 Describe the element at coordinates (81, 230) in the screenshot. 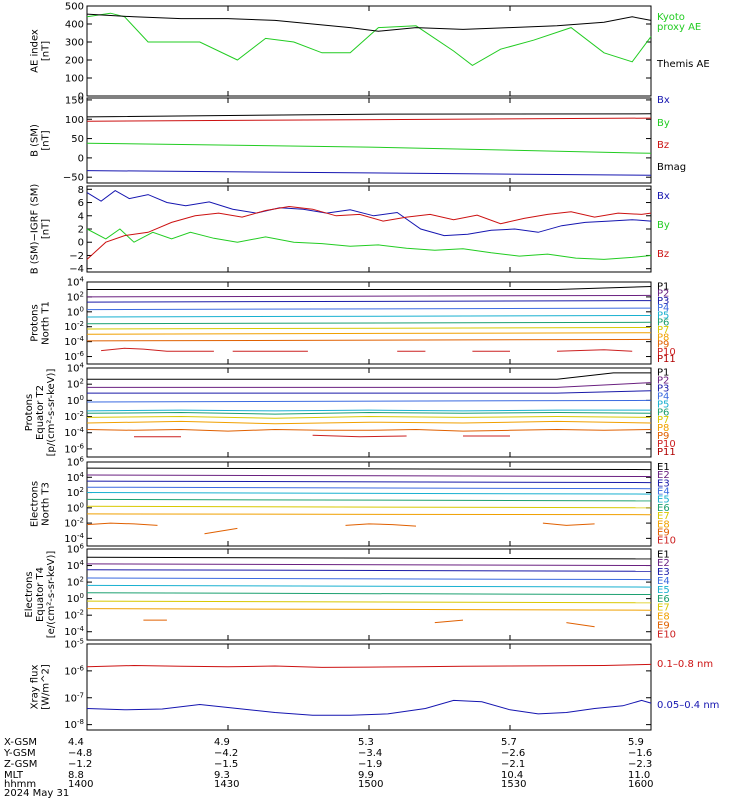

I see `y-tick-label: 2` at that location.